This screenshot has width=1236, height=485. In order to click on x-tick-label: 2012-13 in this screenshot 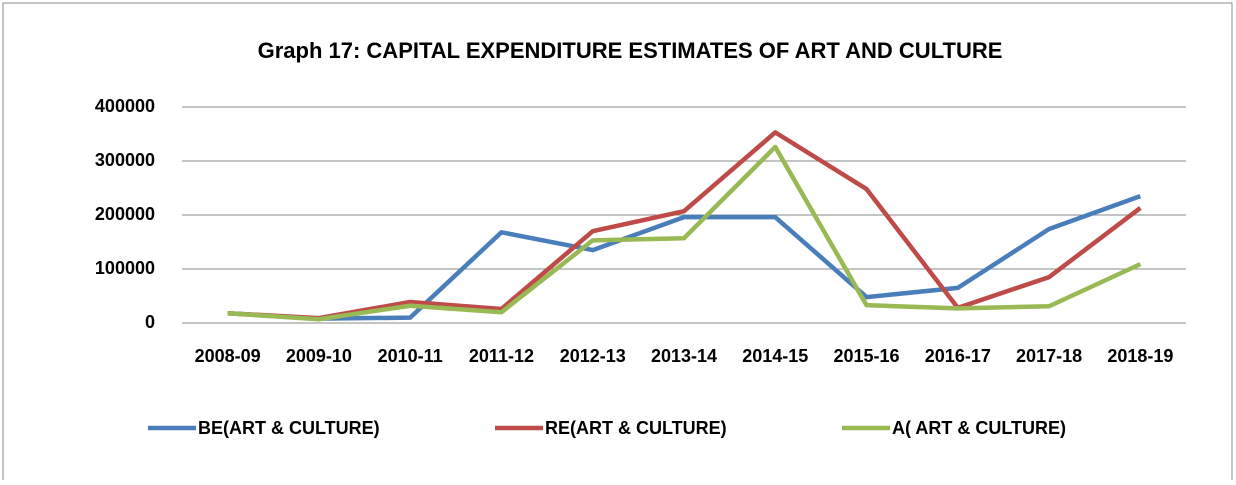, I will do `click(593, 356)`.